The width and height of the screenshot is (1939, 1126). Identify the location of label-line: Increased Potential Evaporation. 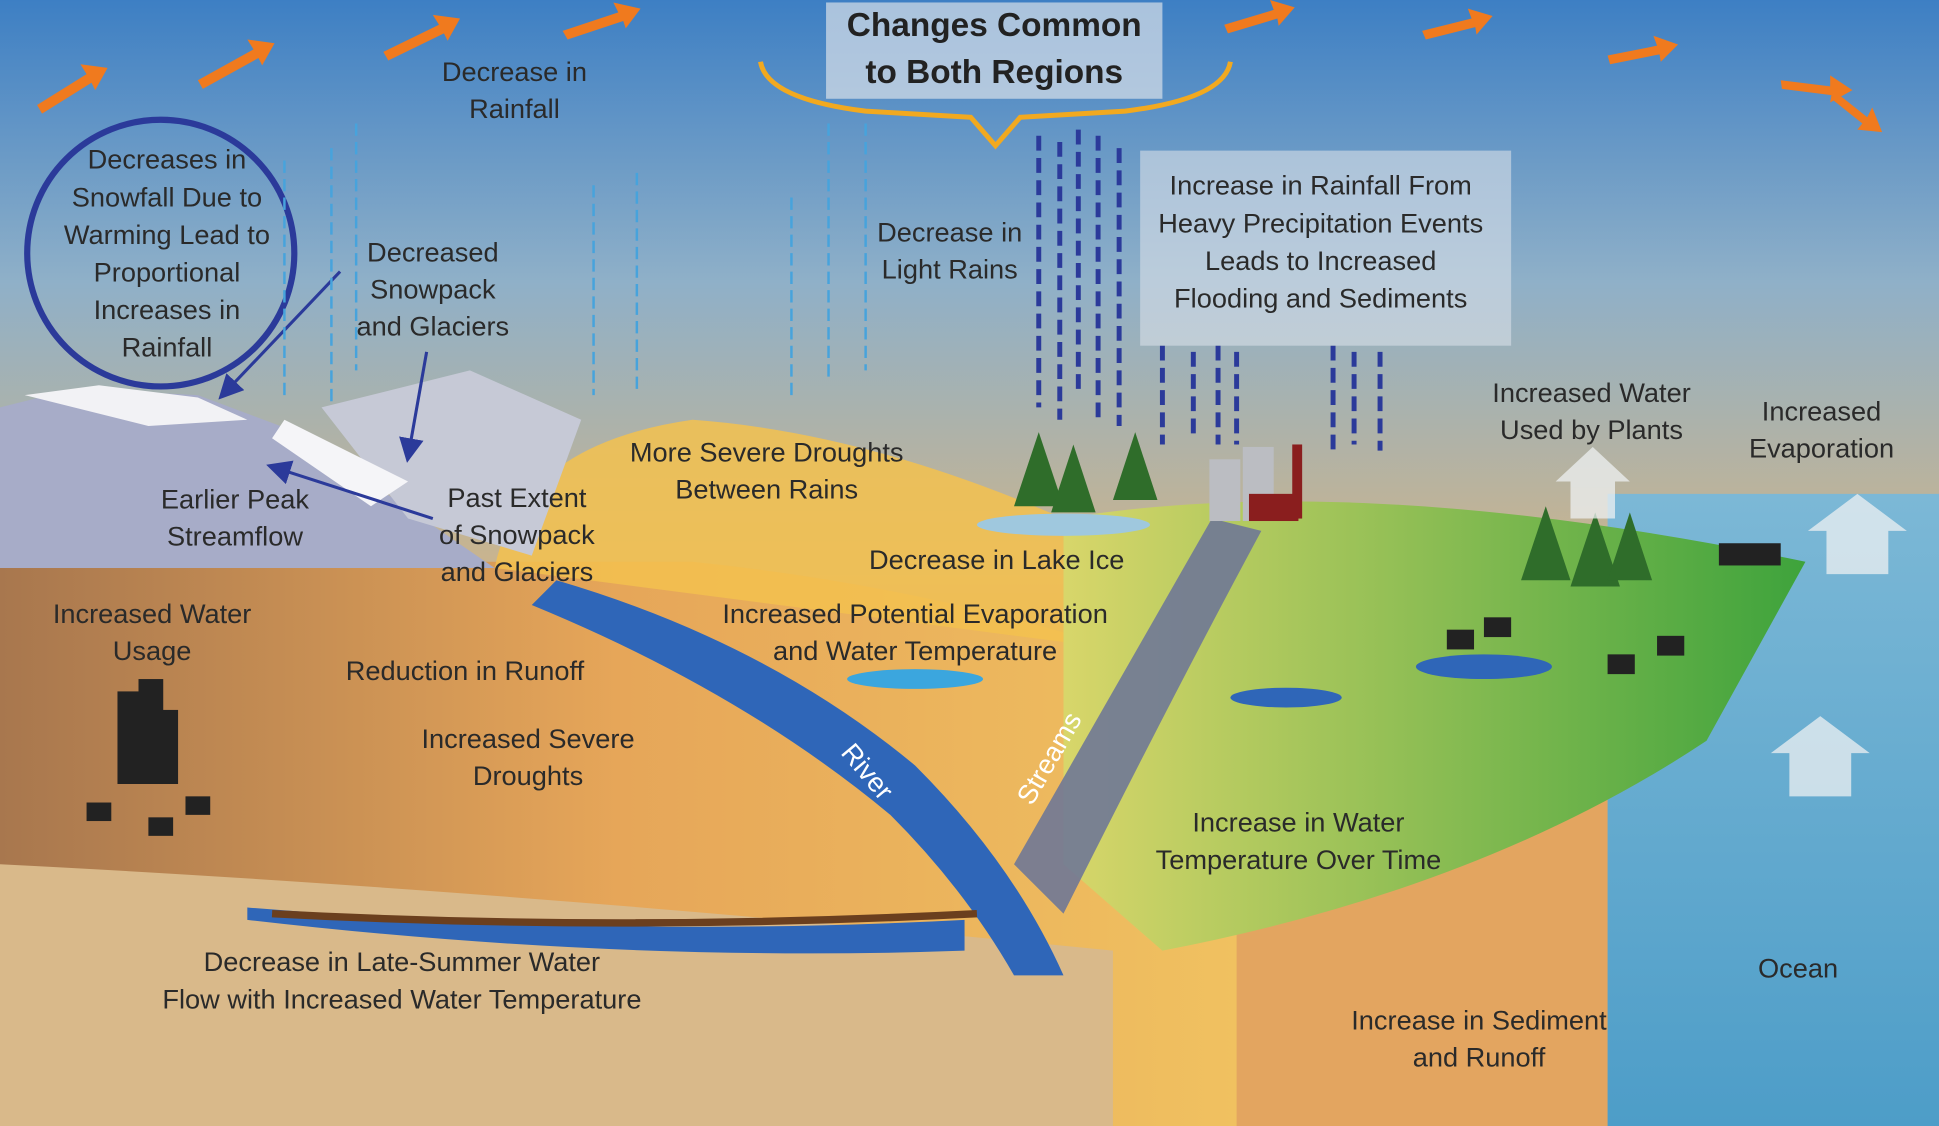
(914, 613).